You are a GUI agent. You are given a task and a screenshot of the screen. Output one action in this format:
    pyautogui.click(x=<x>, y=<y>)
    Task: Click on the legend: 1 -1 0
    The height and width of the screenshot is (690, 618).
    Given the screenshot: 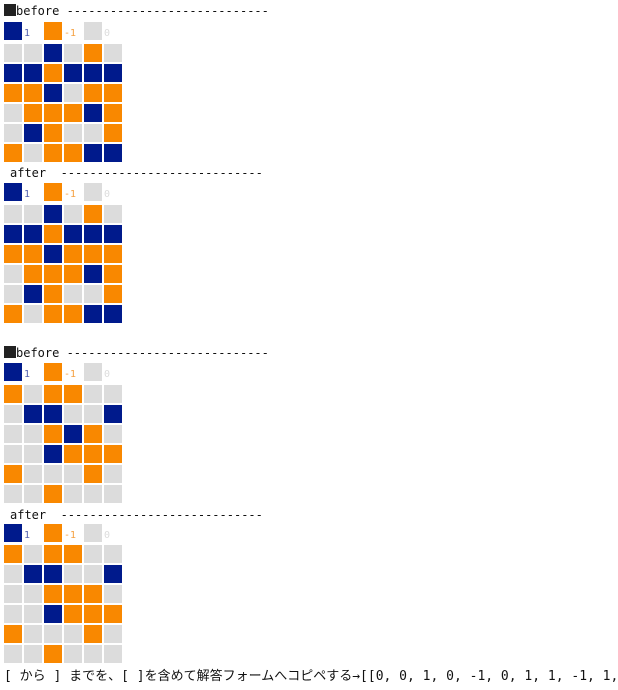 What is the action you would take?
    pyautogui.click(x=69, y=534)
    